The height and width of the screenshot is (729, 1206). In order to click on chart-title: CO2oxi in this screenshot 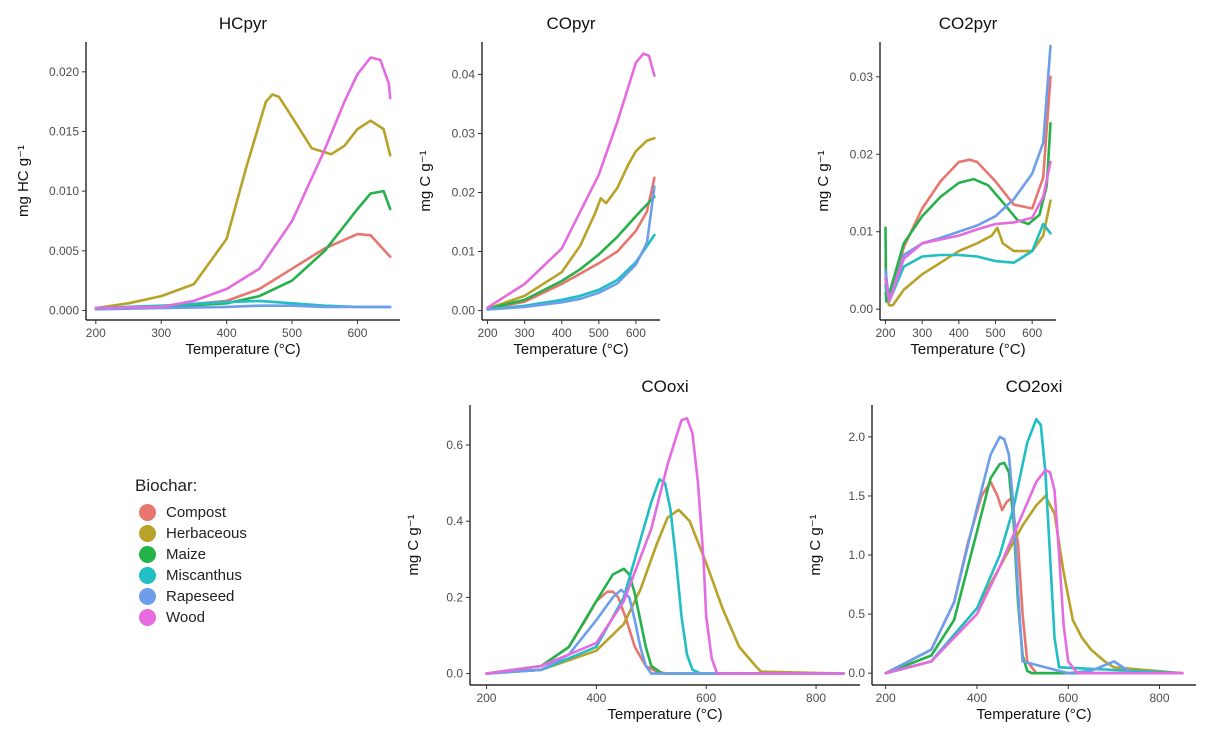, I will do `click(1034, 386)`.